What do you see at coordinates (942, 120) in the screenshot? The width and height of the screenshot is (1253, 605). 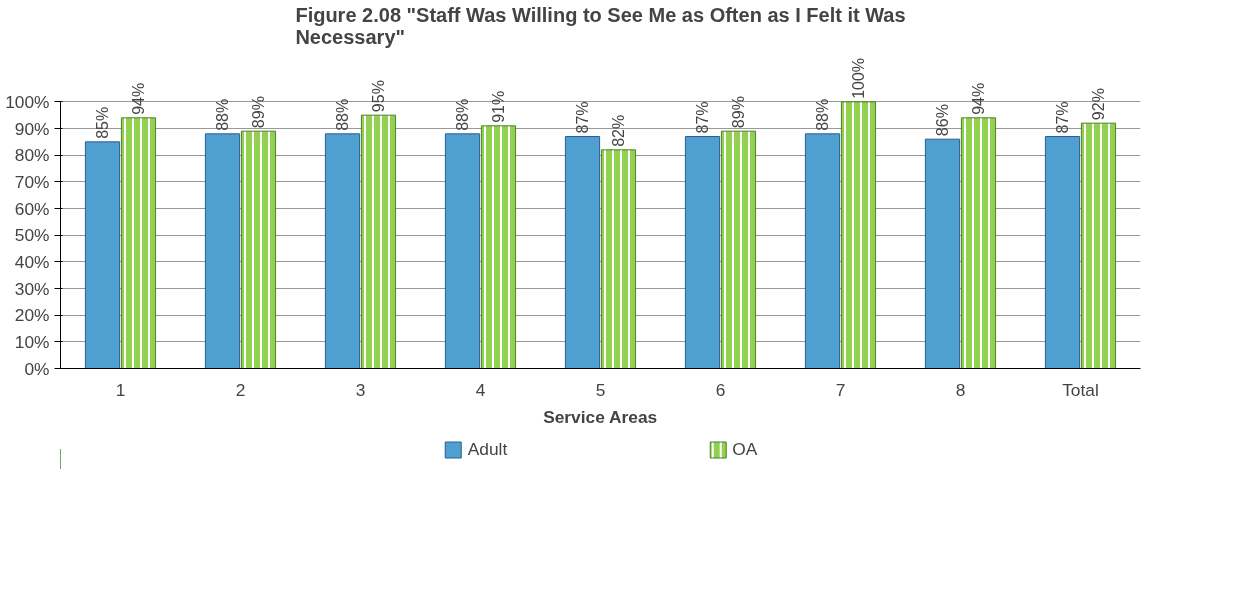 I see `data-label: 86%` at bounding box center [942, 120].